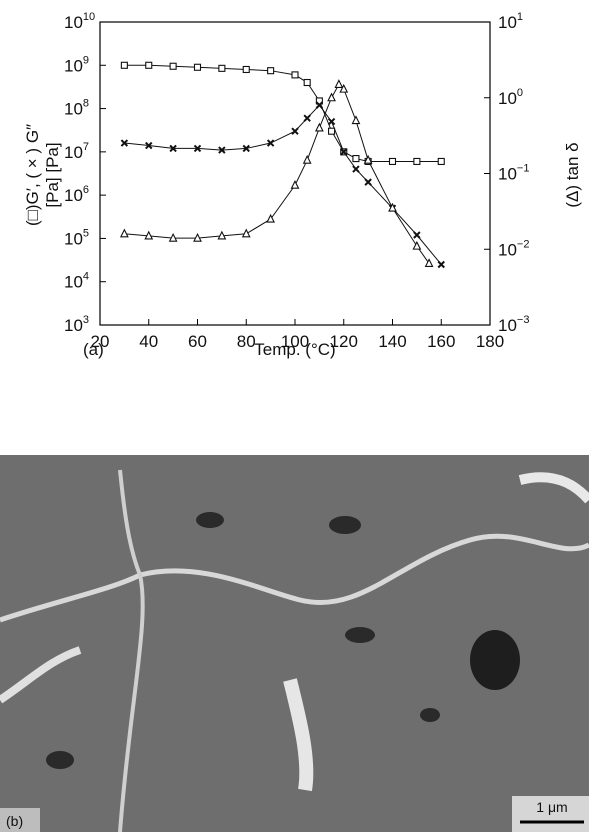  I want to click on panel-label: (a), so click(93, 349).